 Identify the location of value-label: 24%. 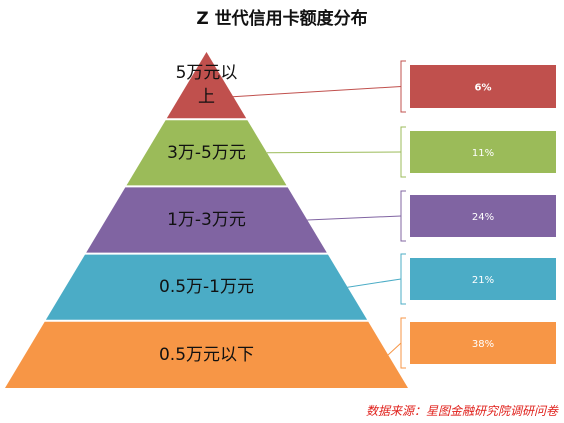
(483, 217).